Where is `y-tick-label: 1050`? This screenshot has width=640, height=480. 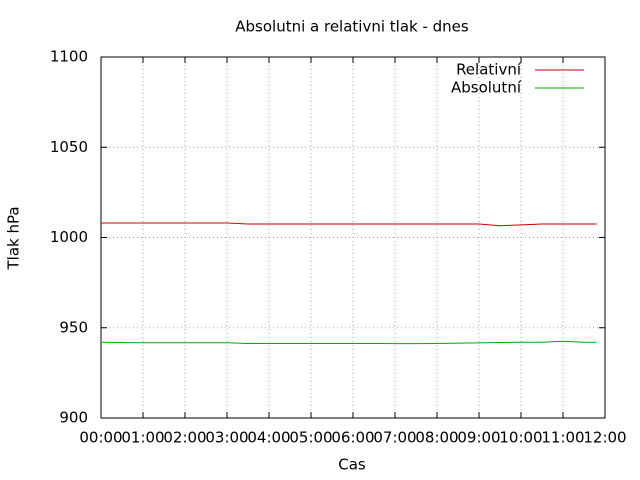 y-tick-label: 1050 is located at coordinates (69, 147).